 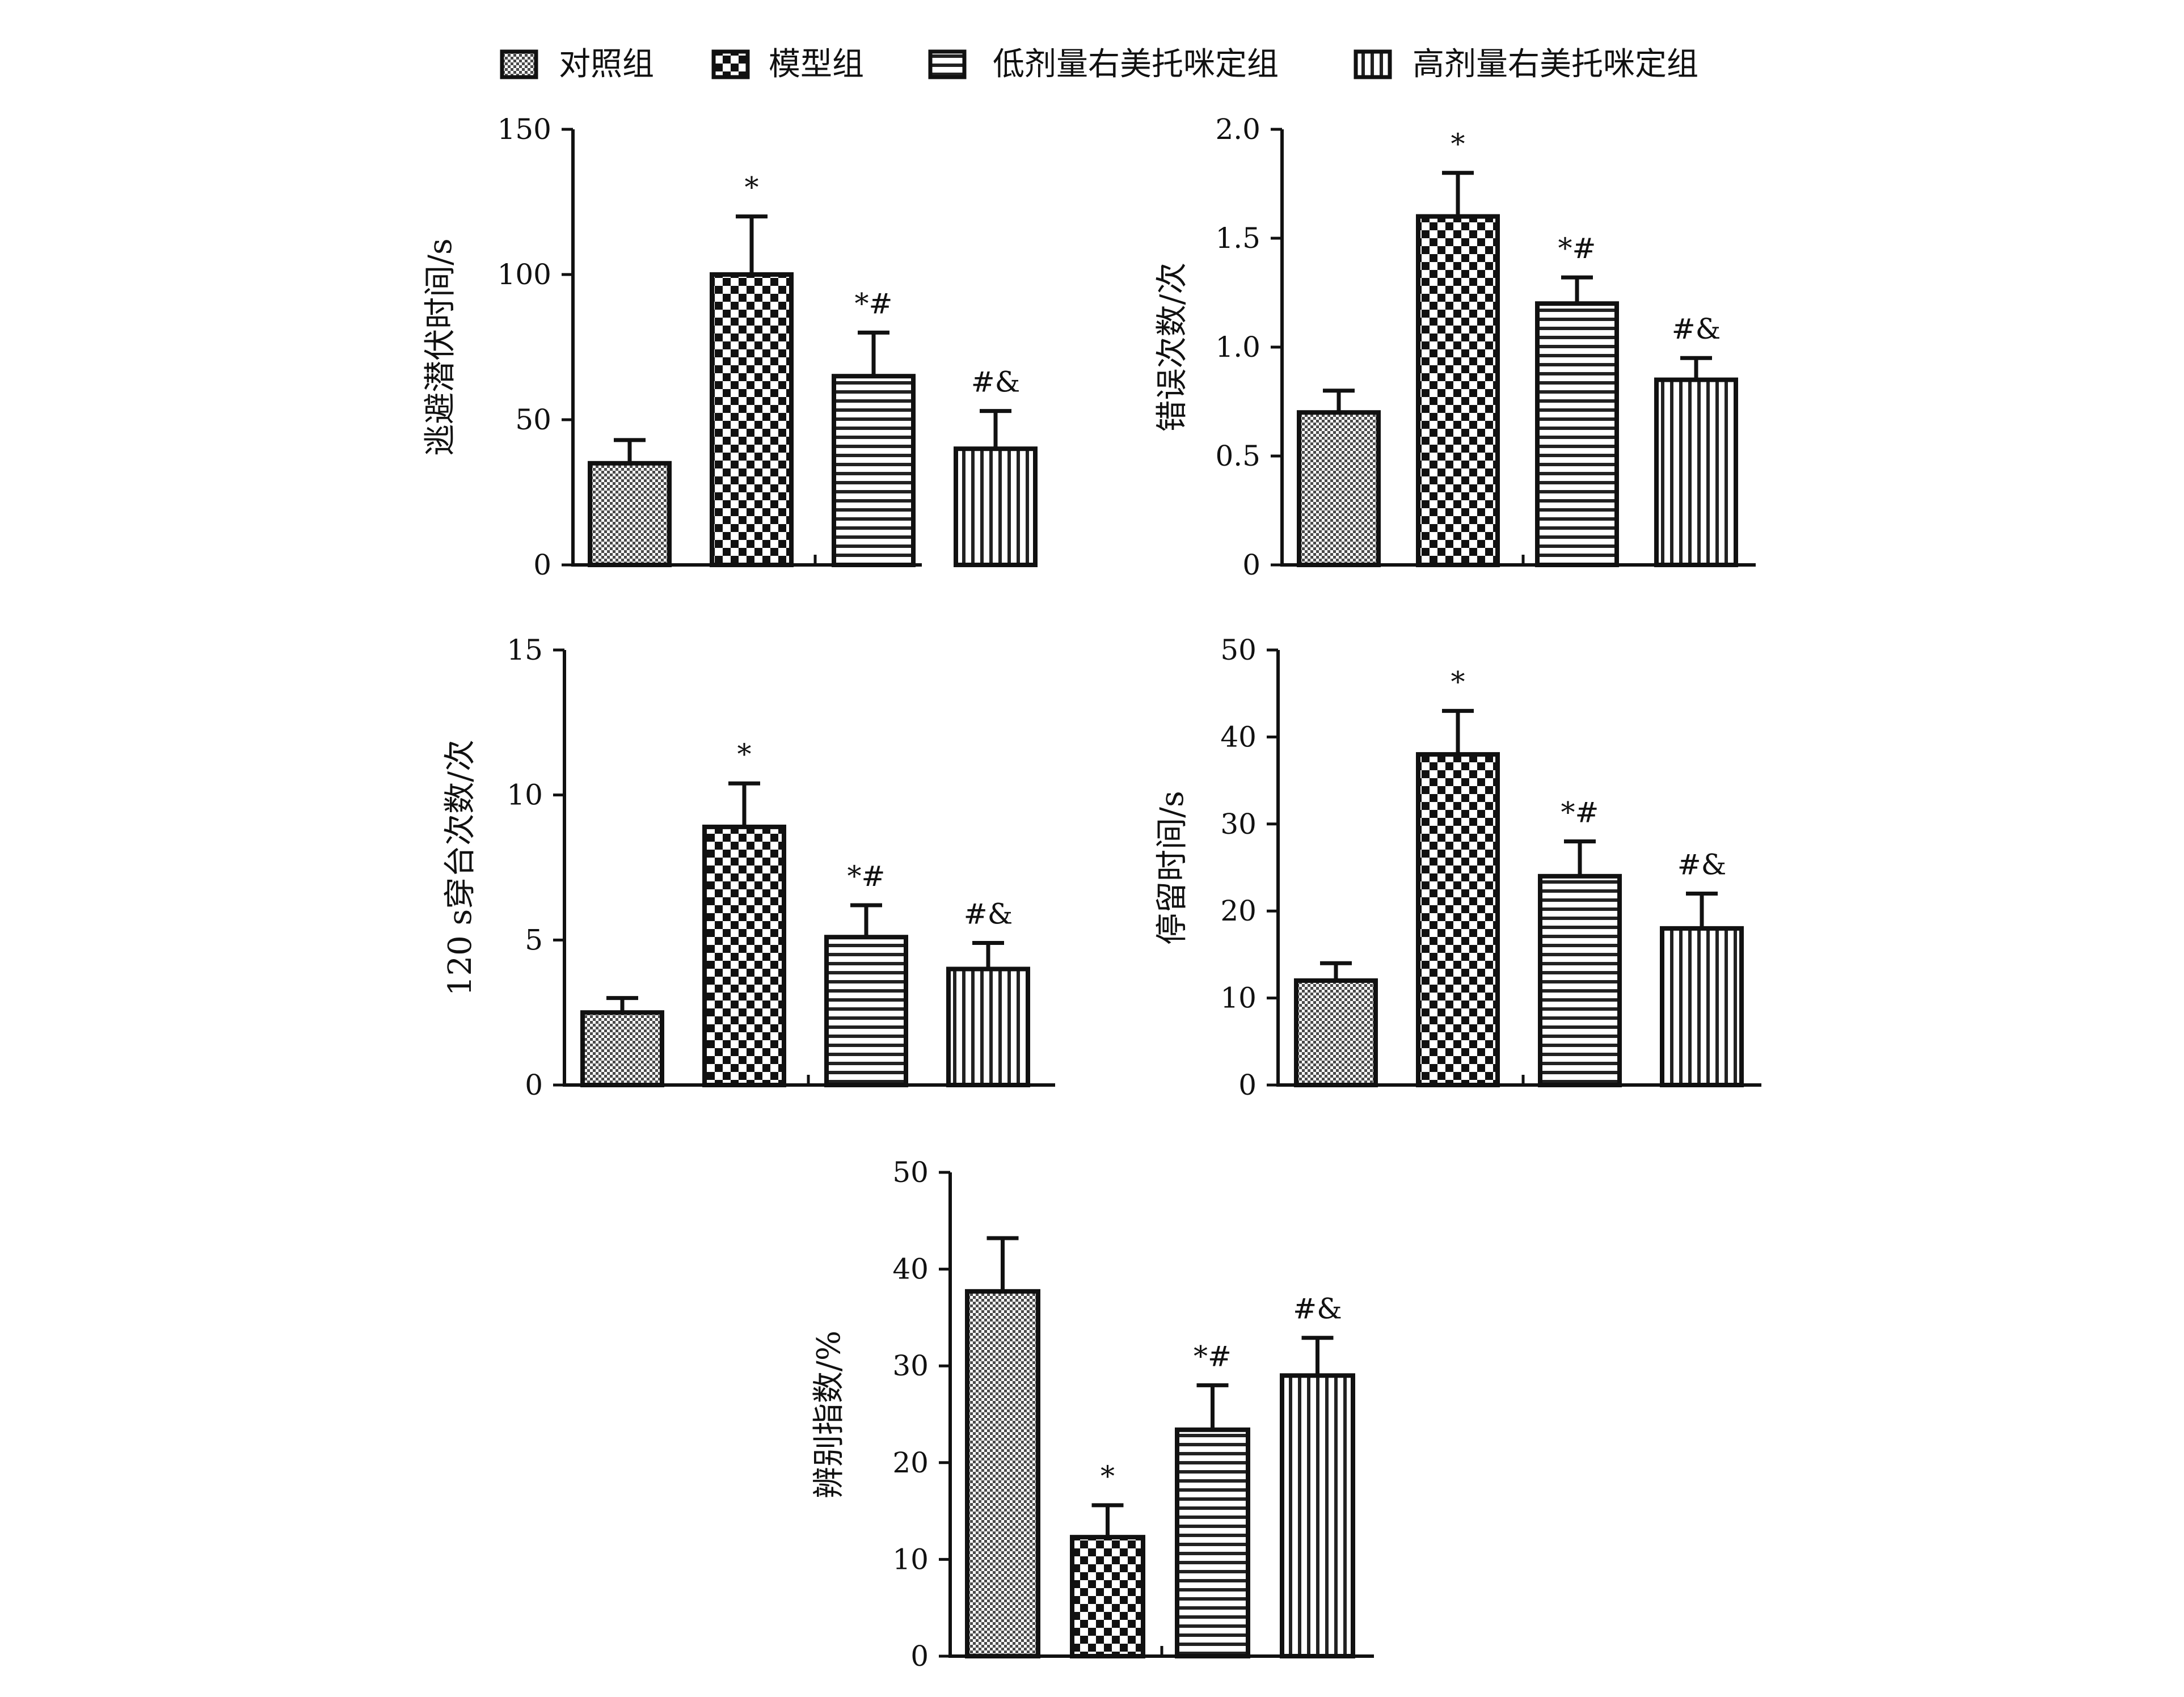 I want to click on legend: 对照组 模型组 低剂量右美托咪定组 高剂量右美托咪定组, so click(x=1099, y=64).